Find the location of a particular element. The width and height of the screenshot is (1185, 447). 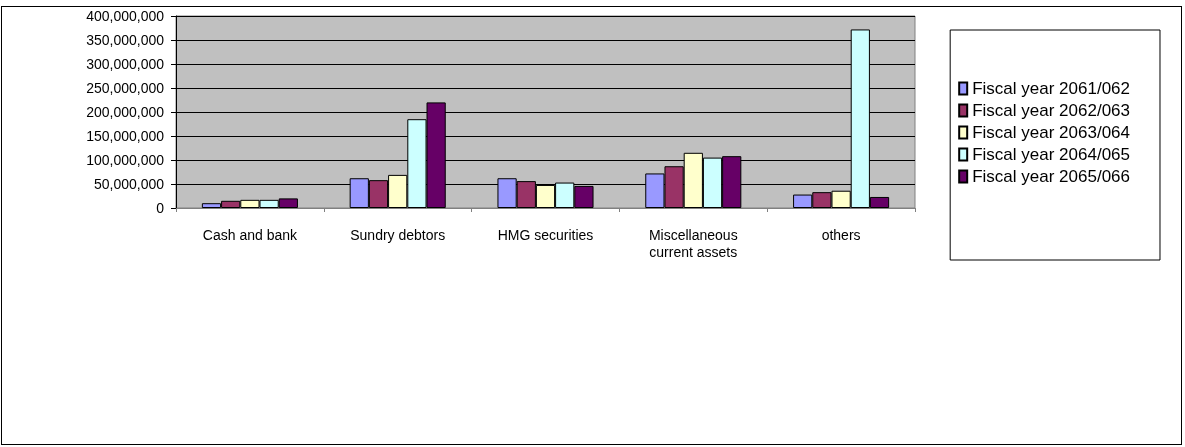

y-tick-label: 350,000,000 is located at coordinates (125, 40).